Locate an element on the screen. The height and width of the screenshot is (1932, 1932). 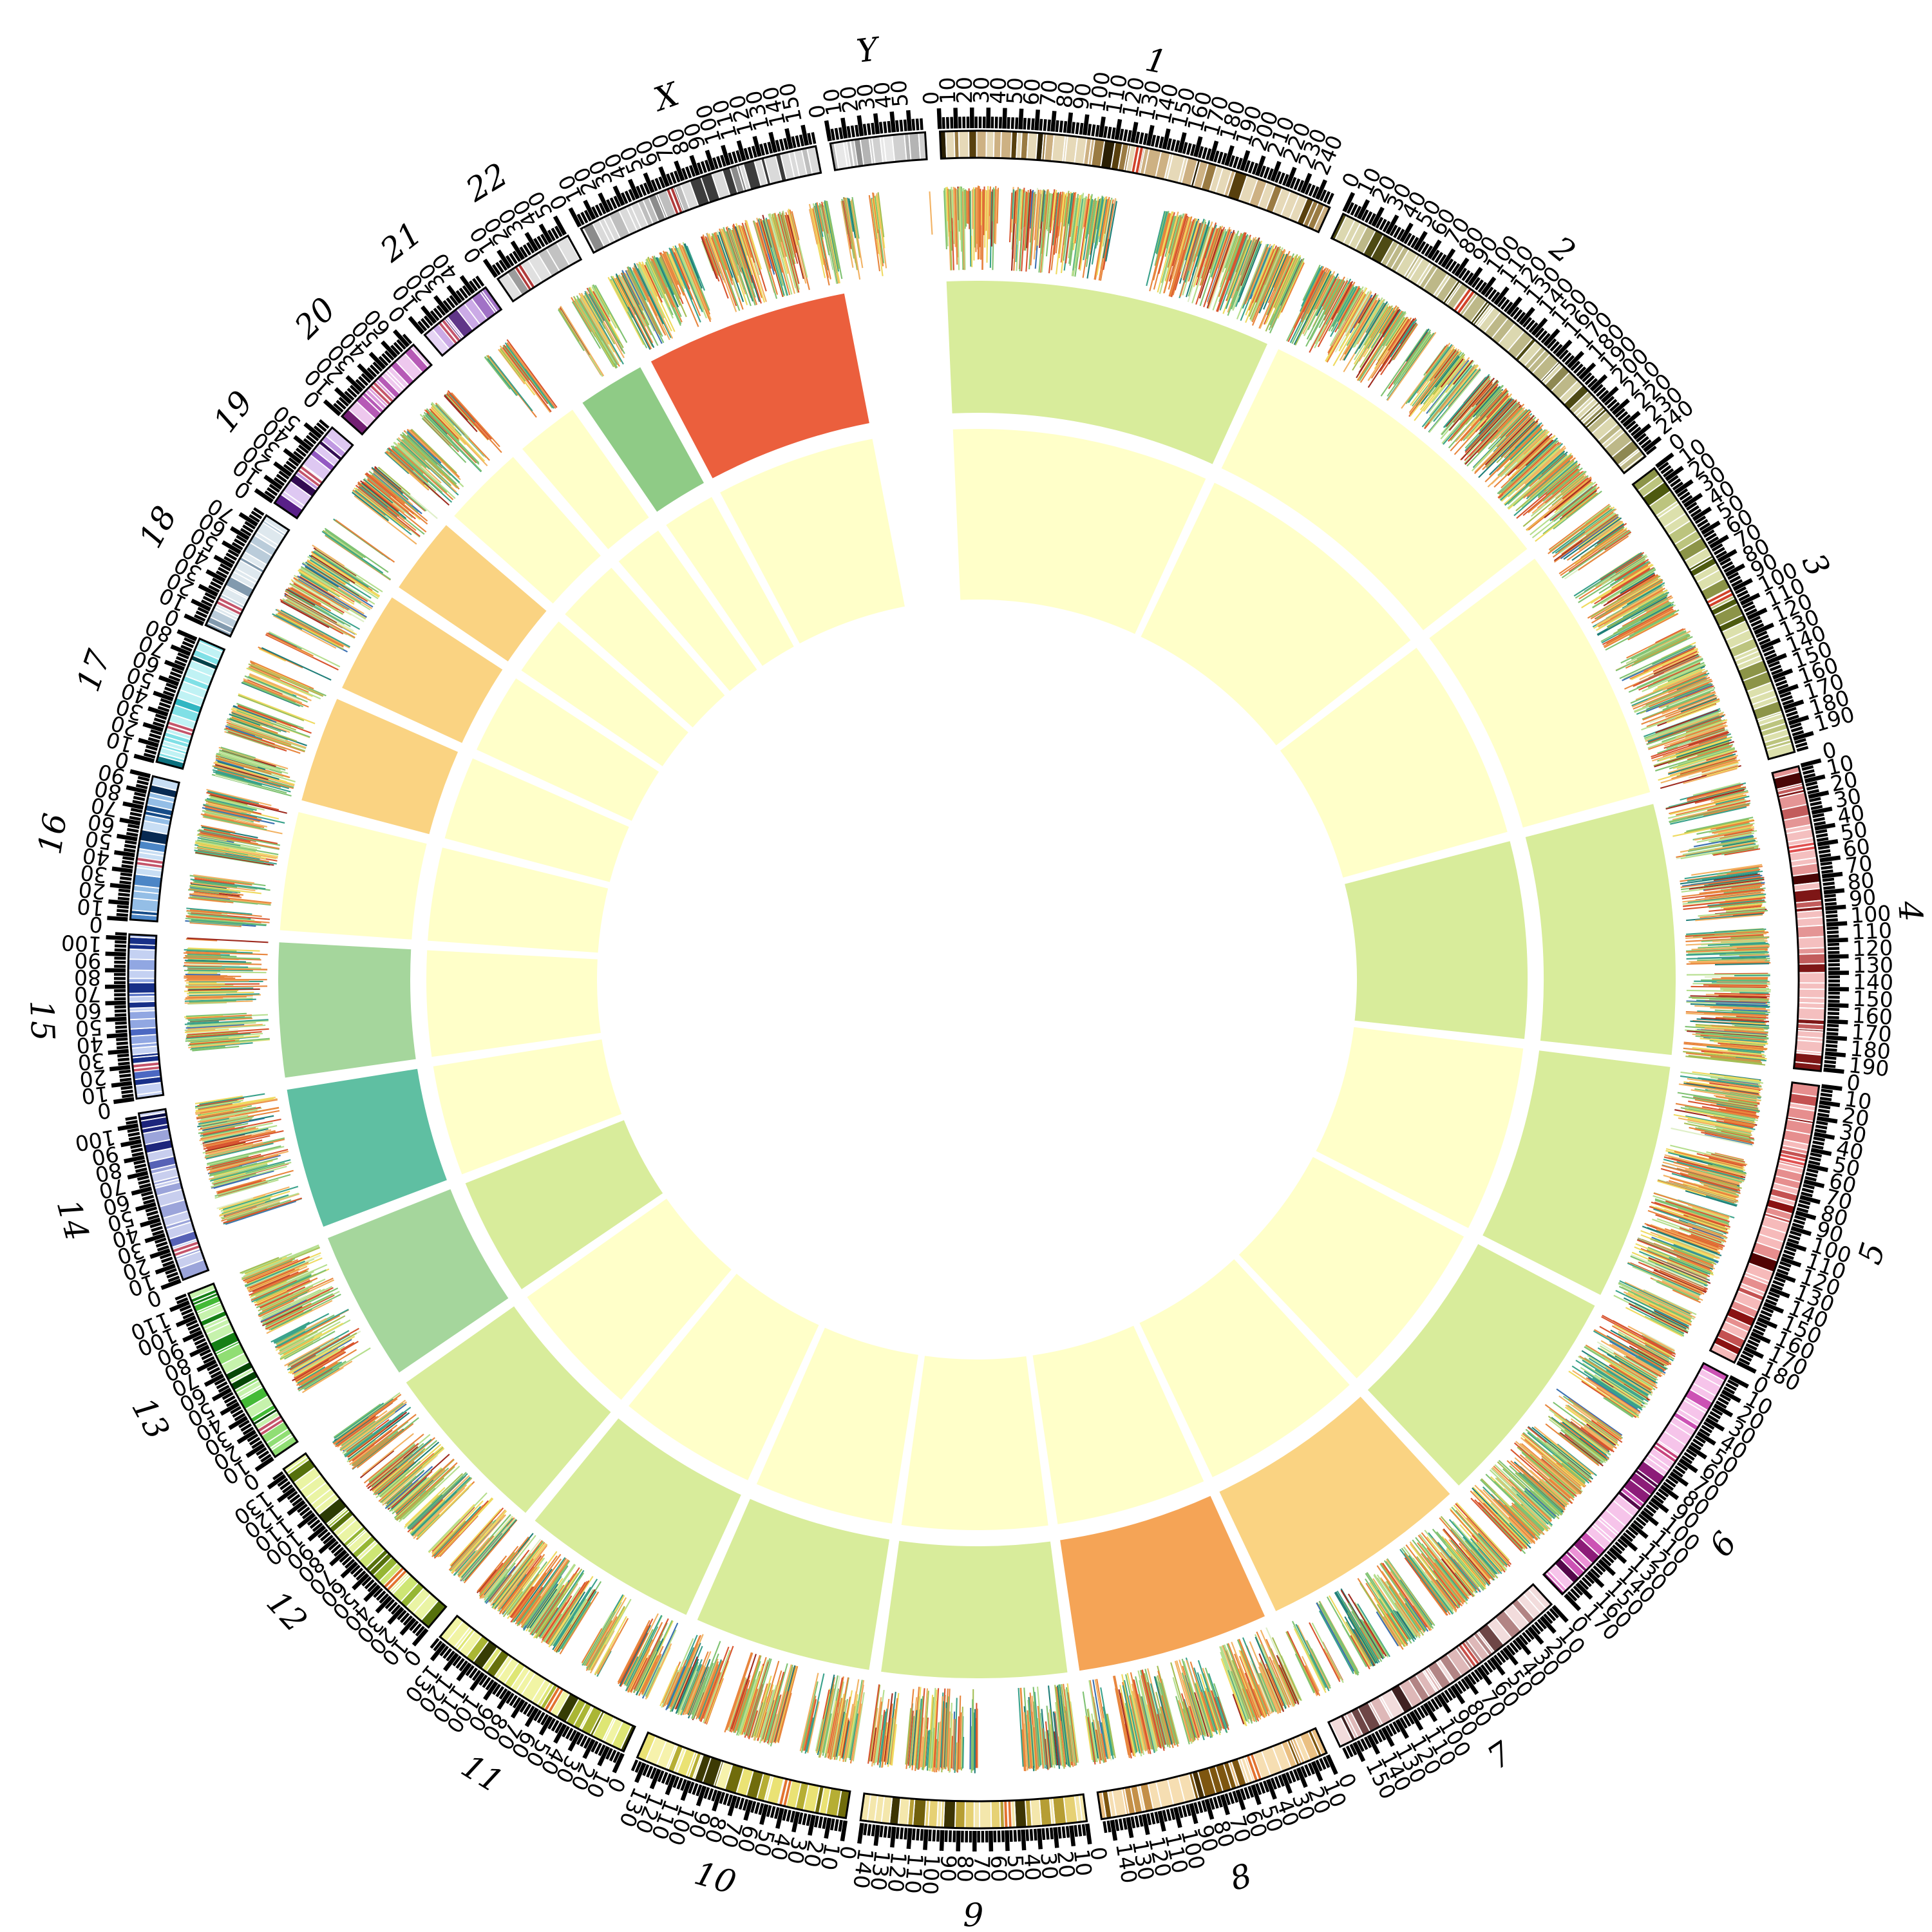
density-track-chr15 is located at coordinates (226, 995).